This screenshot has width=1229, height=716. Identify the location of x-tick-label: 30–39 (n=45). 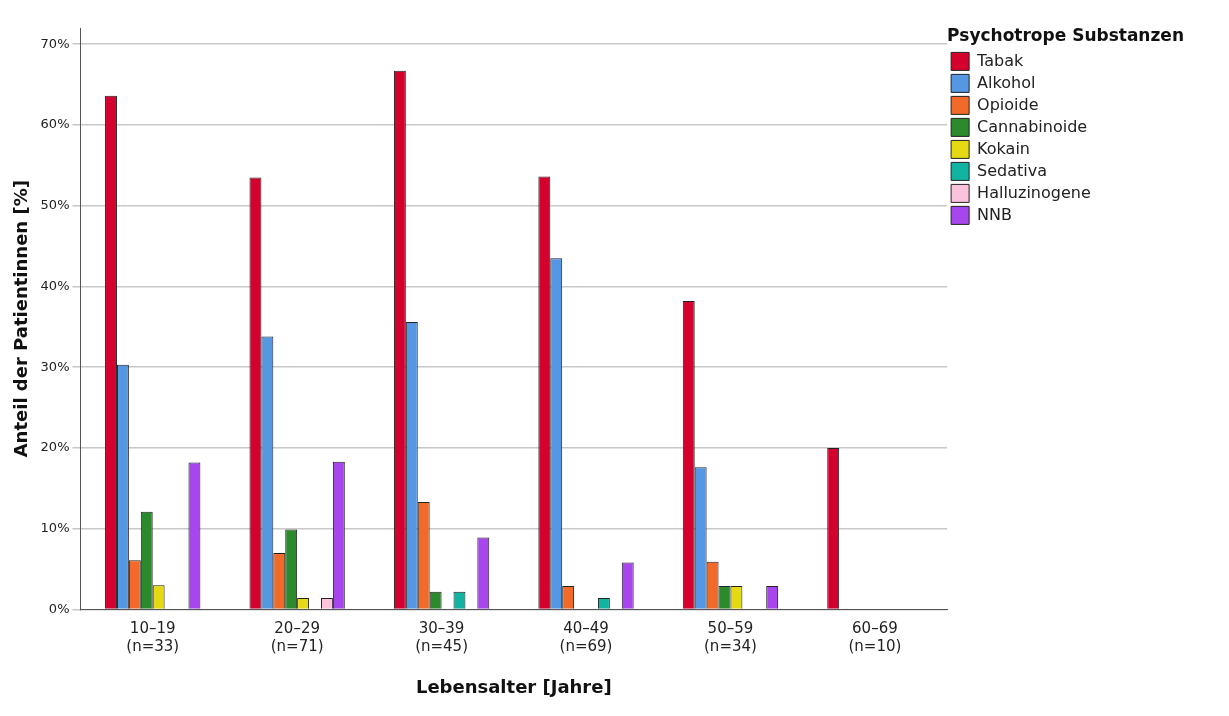
(442, 637).